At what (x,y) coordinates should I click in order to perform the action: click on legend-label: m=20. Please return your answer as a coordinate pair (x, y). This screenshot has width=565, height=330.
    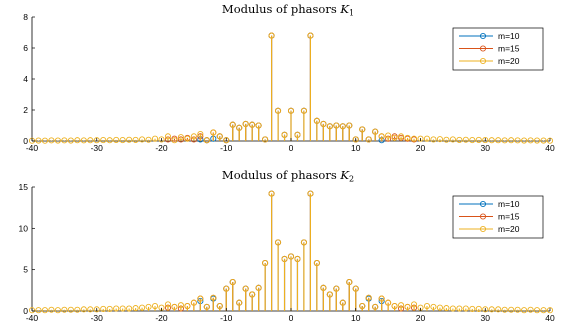
    Looking at the image, I should click on (509, 61).